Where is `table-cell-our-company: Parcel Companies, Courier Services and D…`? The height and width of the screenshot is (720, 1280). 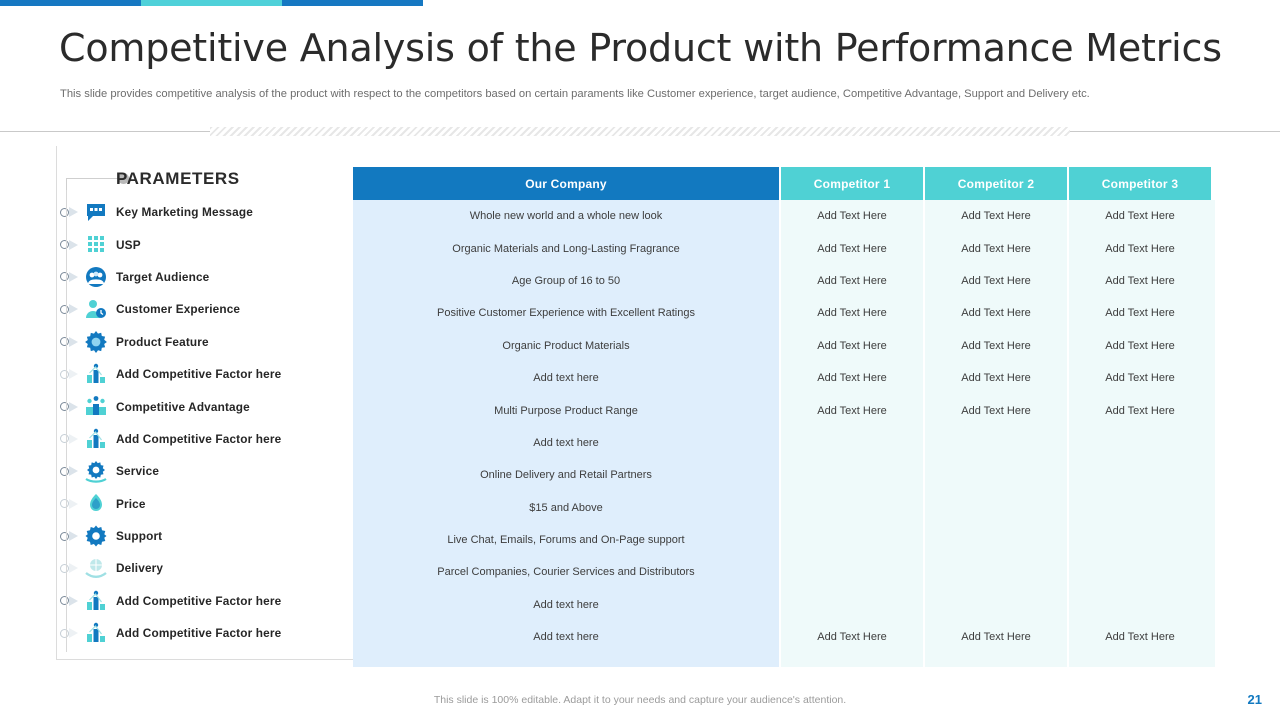 table-cell-our-company: Parcel Companies, Courier Services and D… is located at coordinates (566, 572).